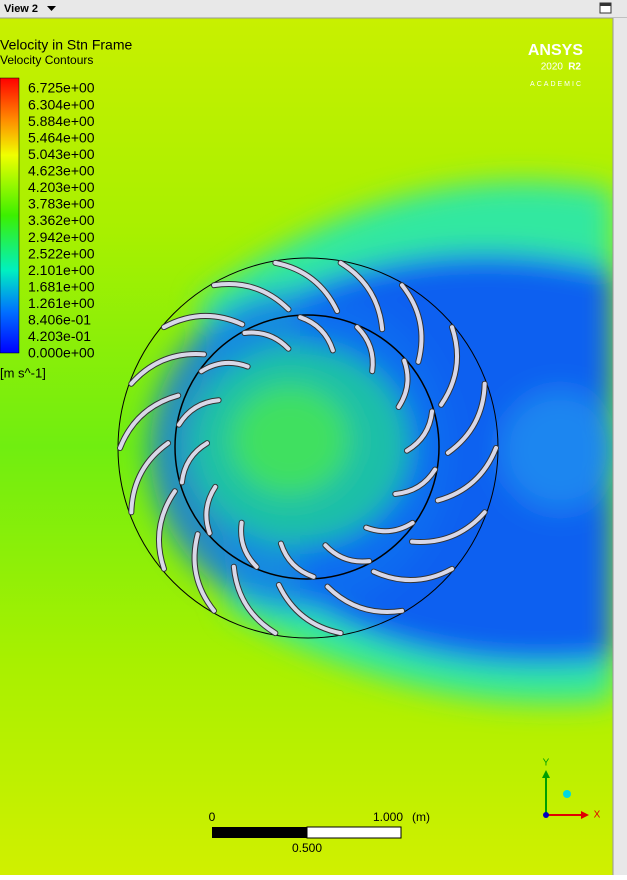  I want to click on legend-label: 2.101e+00, so click(61, 270).